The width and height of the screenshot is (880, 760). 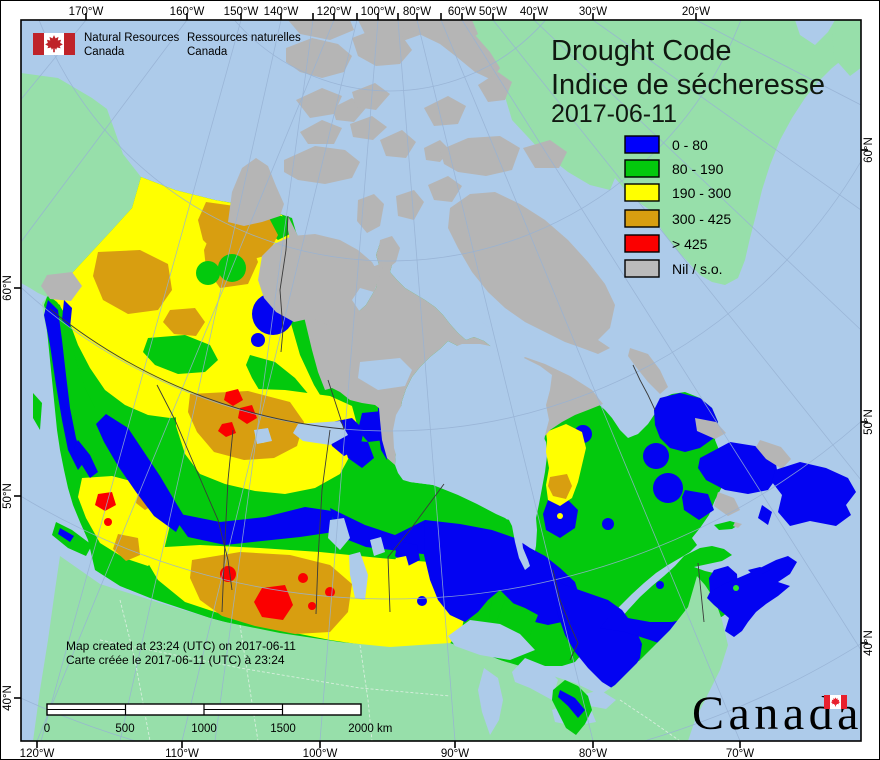 I want to click on svg-text: Indice de sécheresse, so click(x=688, y=85).